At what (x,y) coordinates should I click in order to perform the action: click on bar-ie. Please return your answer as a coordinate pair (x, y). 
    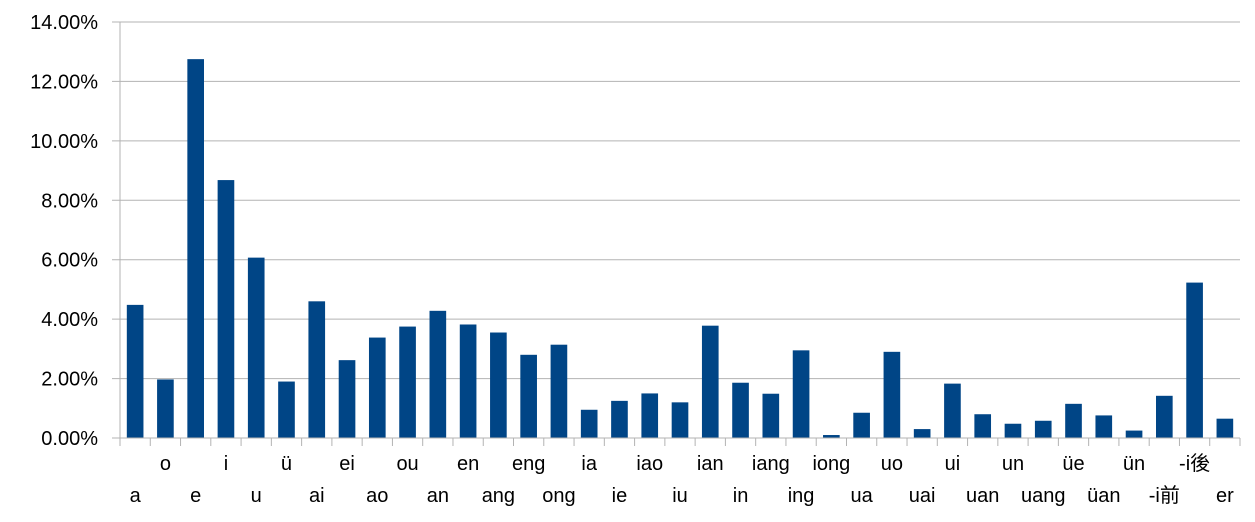
    Looking at the image, I should click on (619, 419).